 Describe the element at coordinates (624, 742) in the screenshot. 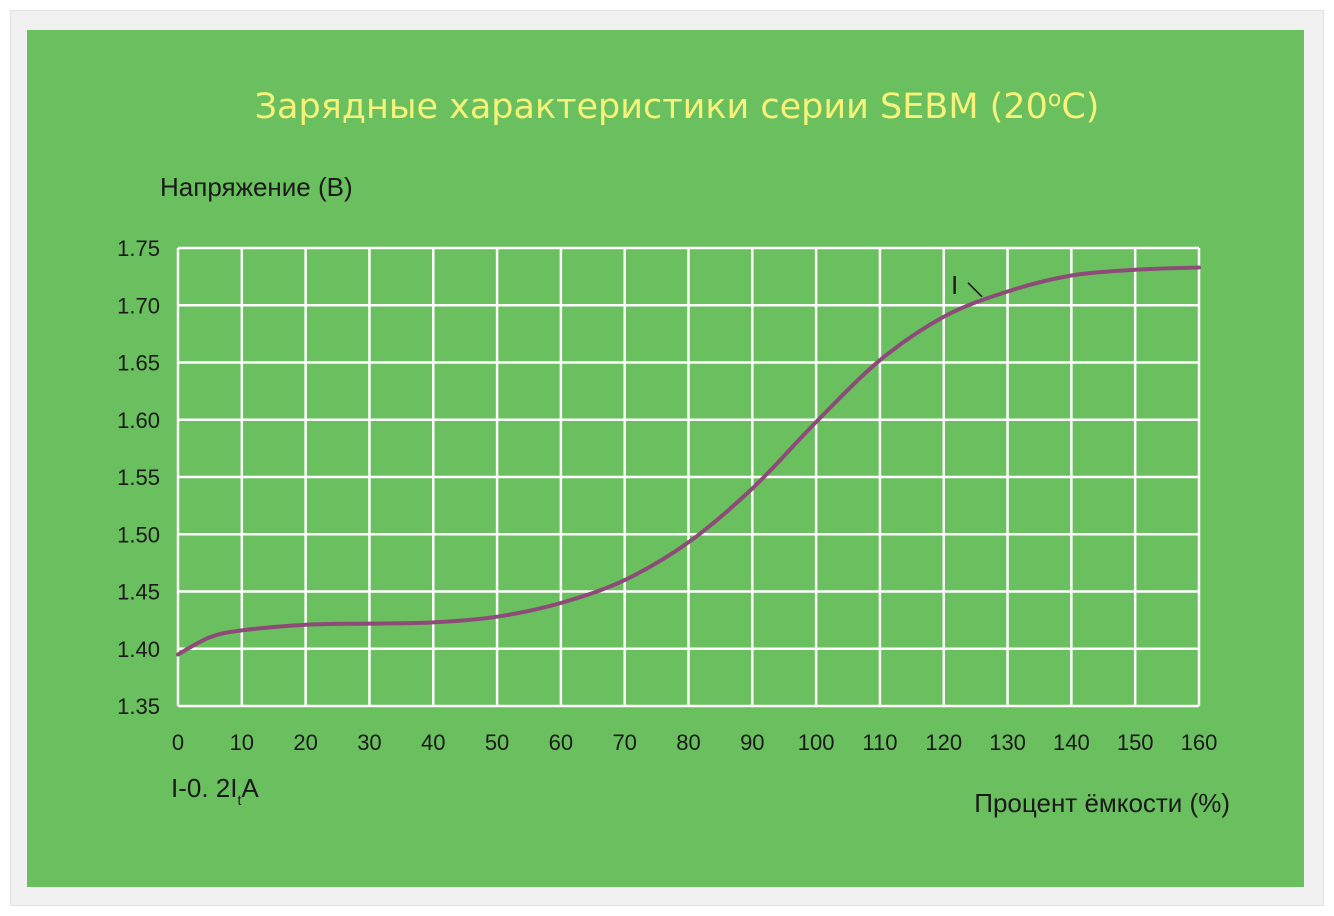

I see `x-tick-label: 70` at that location.